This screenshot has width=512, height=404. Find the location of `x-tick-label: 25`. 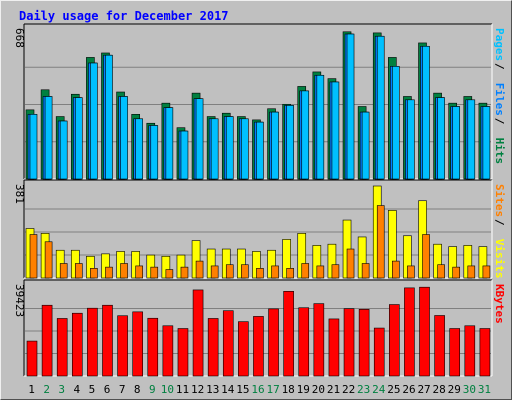

x-tick-label: 25 is located at coordinates (393, 389).